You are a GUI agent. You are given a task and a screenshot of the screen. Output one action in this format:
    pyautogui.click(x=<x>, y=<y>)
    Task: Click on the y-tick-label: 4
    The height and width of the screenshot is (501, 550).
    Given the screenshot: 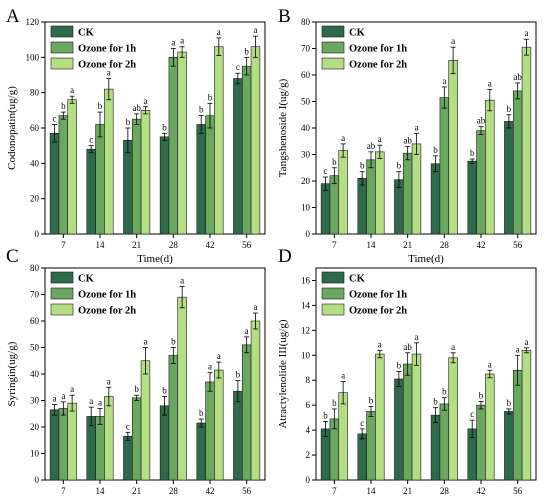 What is the action you would take?
    pyautogui.click(x=308, y=430)
    